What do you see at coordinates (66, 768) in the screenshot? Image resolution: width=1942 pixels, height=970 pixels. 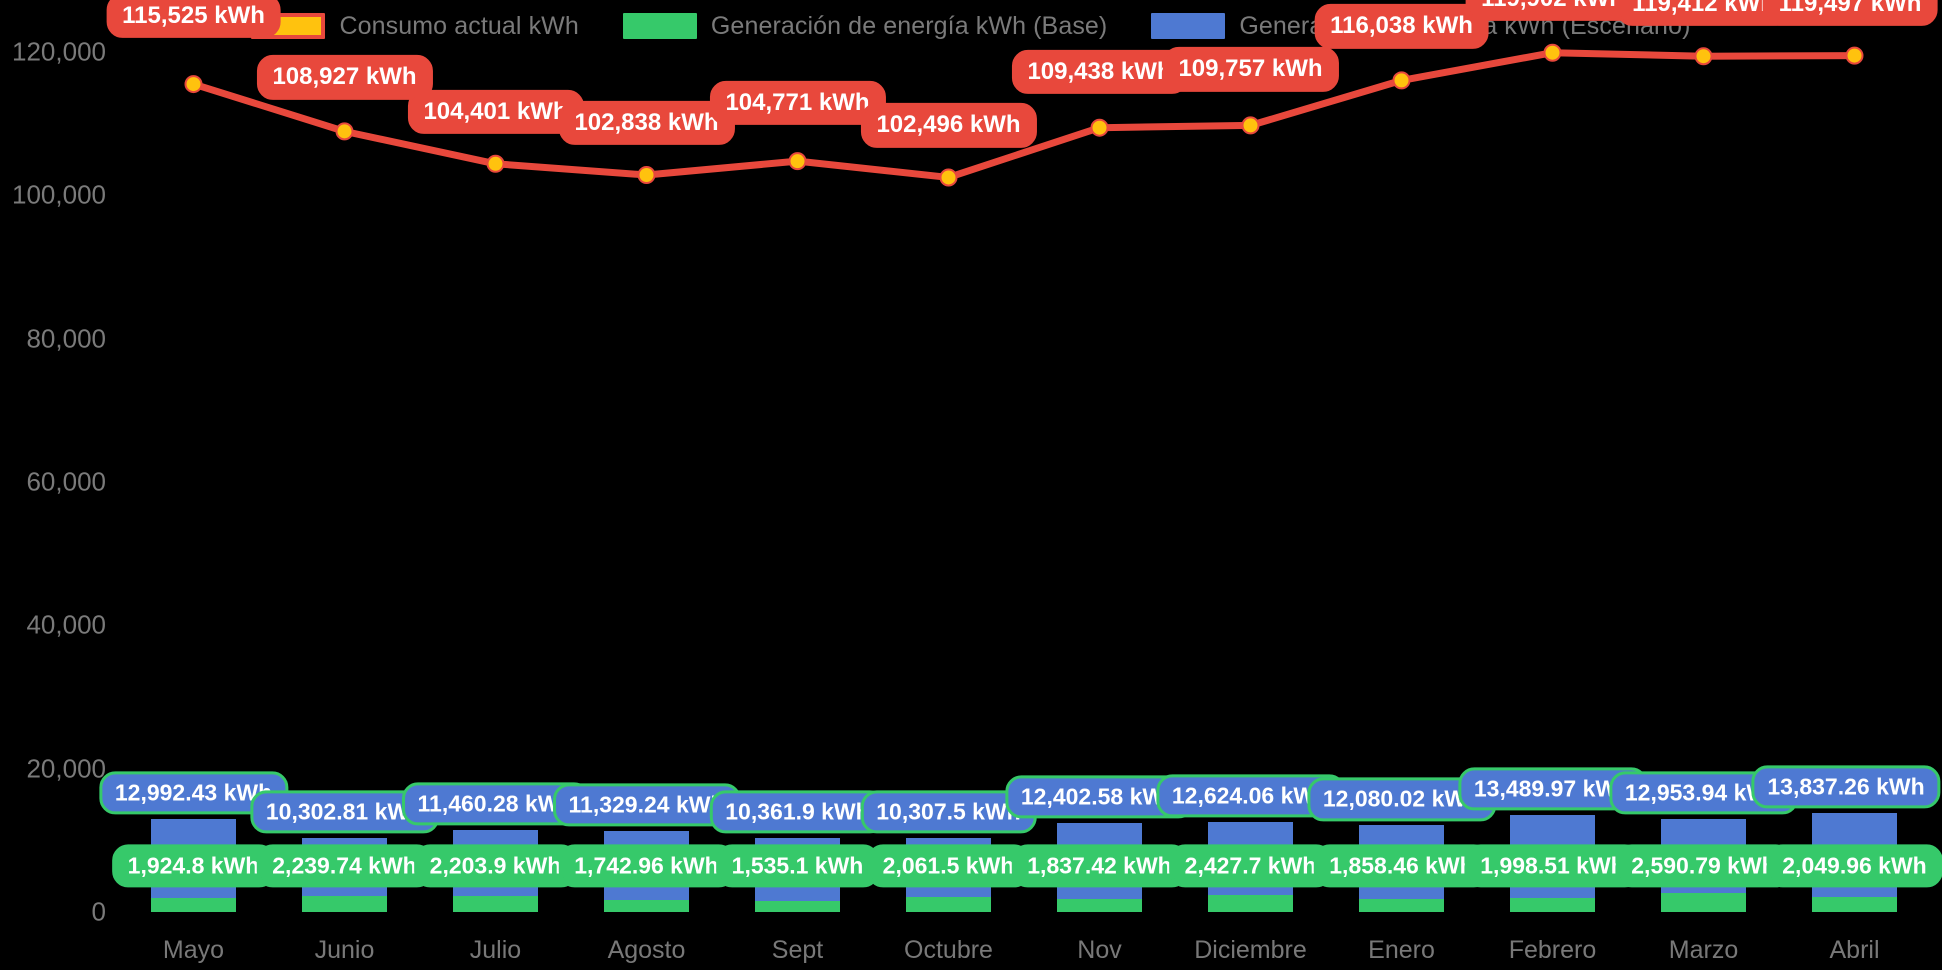 I see `y-axis-tick: 20,000` at bounding box center [66, 768].